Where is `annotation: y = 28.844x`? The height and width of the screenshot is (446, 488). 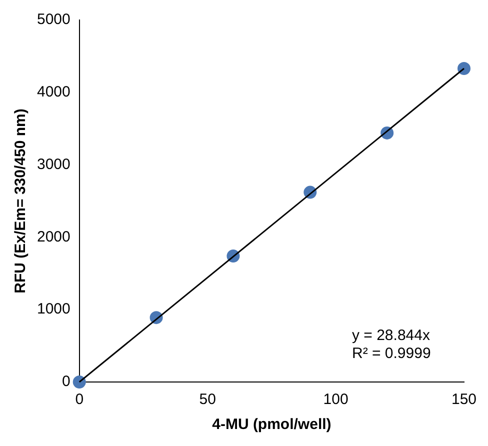 annotation: y = 28.844x is located at coordinates (391, 335).